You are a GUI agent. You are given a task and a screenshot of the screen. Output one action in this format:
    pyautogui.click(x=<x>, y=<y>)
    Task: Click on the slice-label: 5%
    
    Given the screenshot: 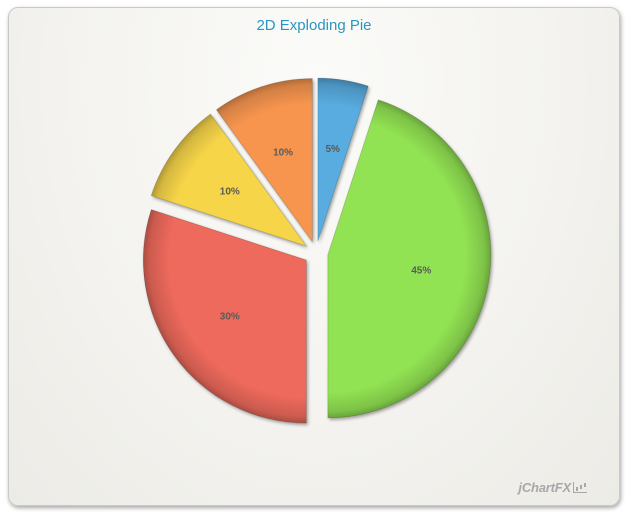 What is the action you would take?
    pyautogui.click(x=332, y=149)
    